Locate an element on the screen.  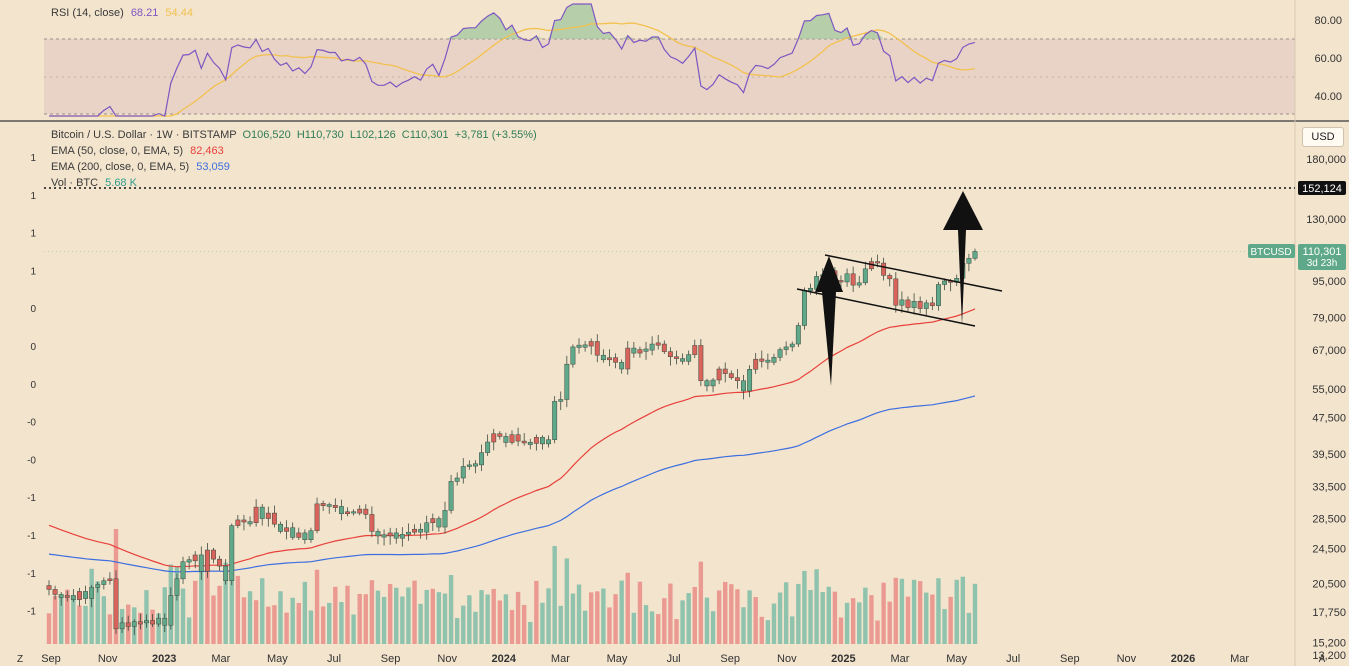
time-tick-label: Sep is located at coordinates (51, 659).